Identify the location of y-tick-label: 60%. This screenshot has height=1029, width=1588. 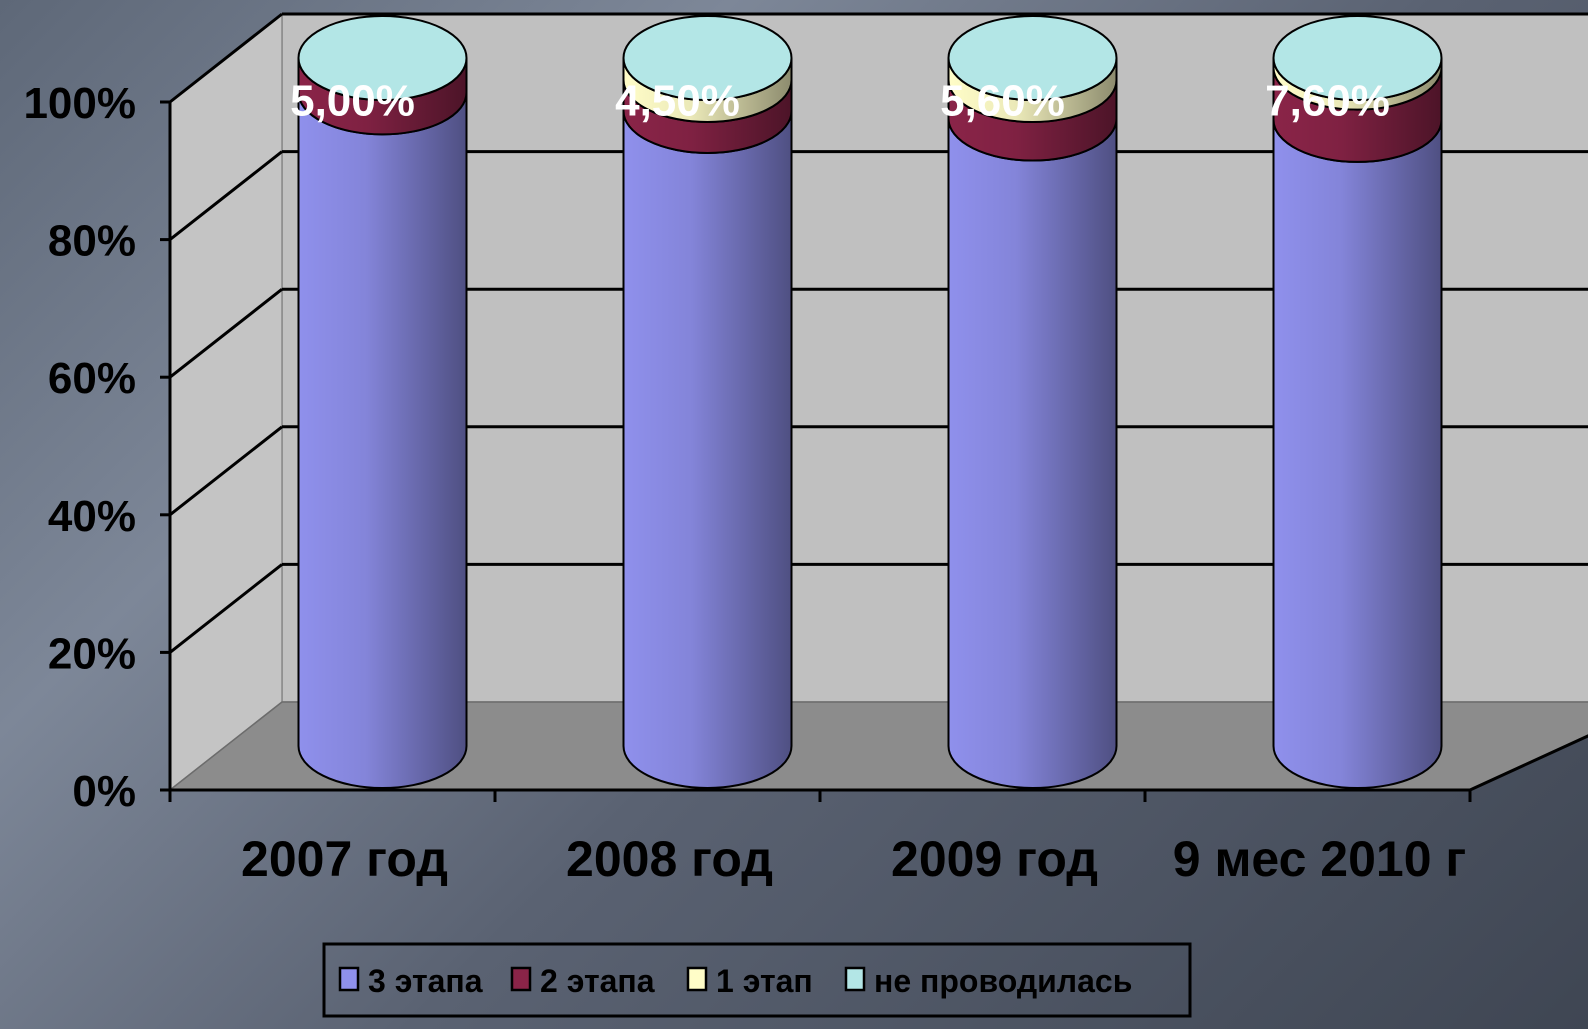
(92, 378).